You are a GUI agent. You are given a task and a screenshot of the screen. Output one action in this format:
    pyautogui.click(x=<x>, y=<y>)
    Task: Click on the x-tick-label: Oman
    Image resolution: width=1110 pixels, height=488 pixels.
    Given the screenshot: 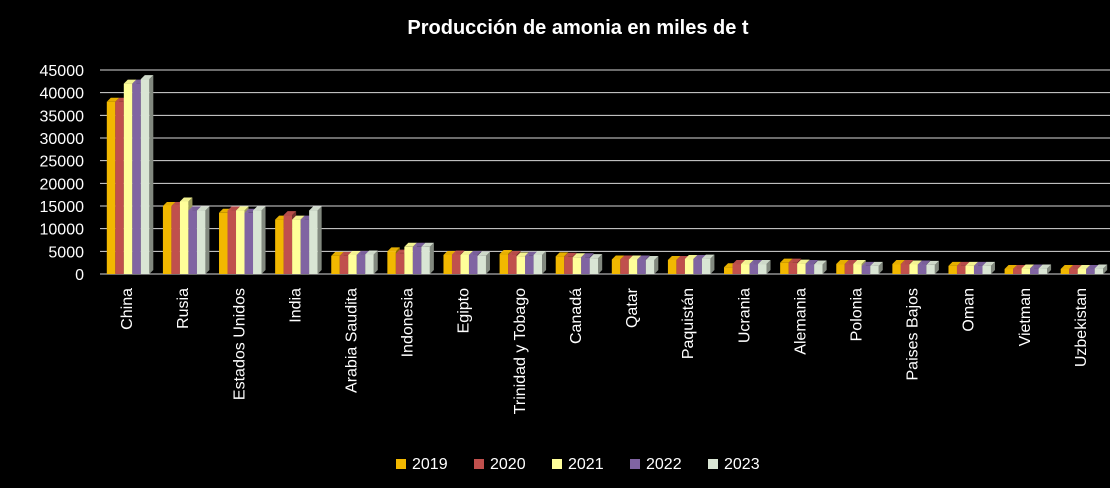 What is the action you would take?
    pyautogui.click(x=969, y=310)
    